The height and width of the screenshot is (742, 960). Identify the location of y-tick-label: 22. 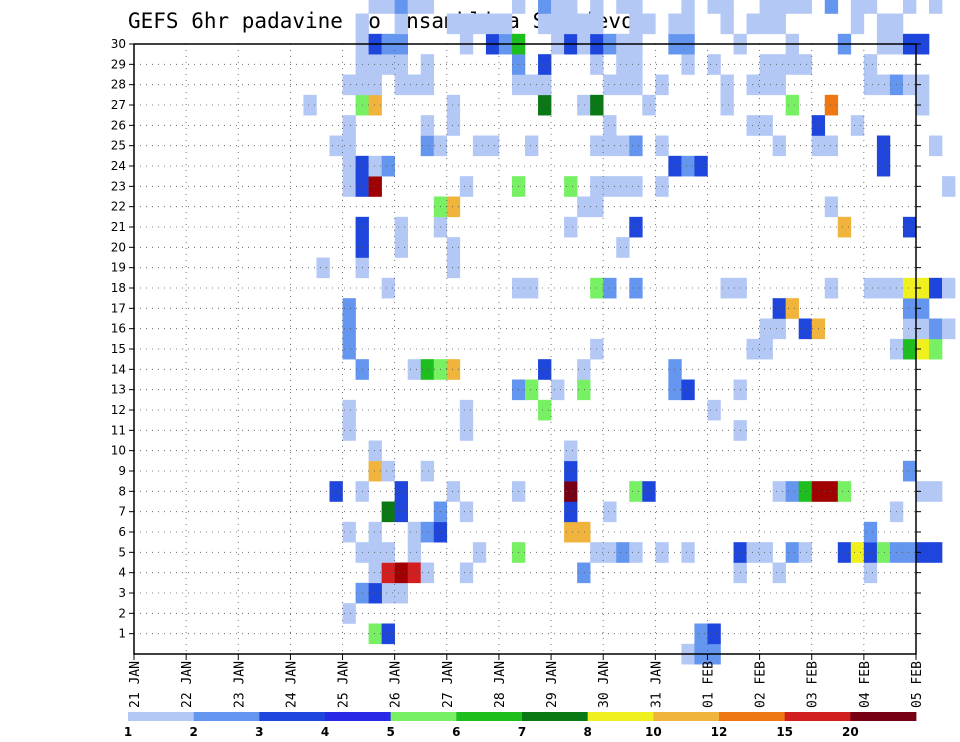
(118, 207).